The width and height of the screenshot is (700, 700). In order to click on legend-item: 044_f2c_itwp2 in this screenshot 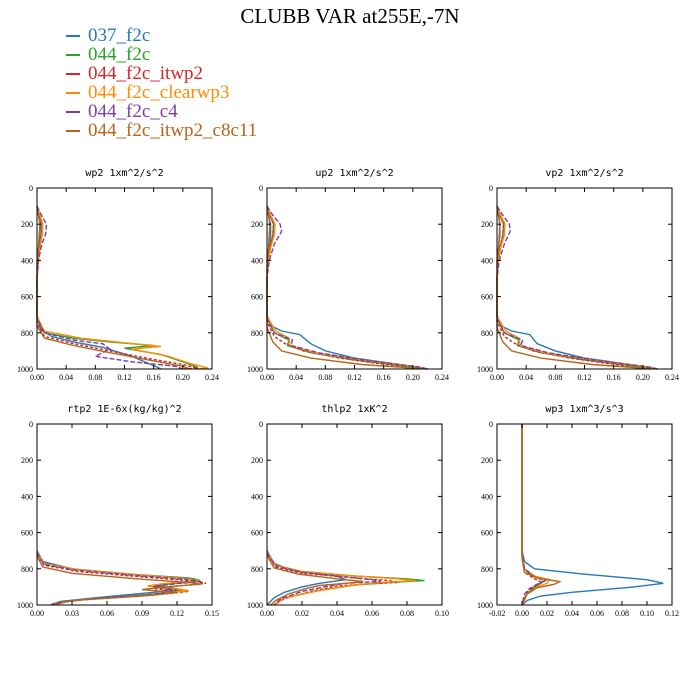, I will do `click(161, 73)`.